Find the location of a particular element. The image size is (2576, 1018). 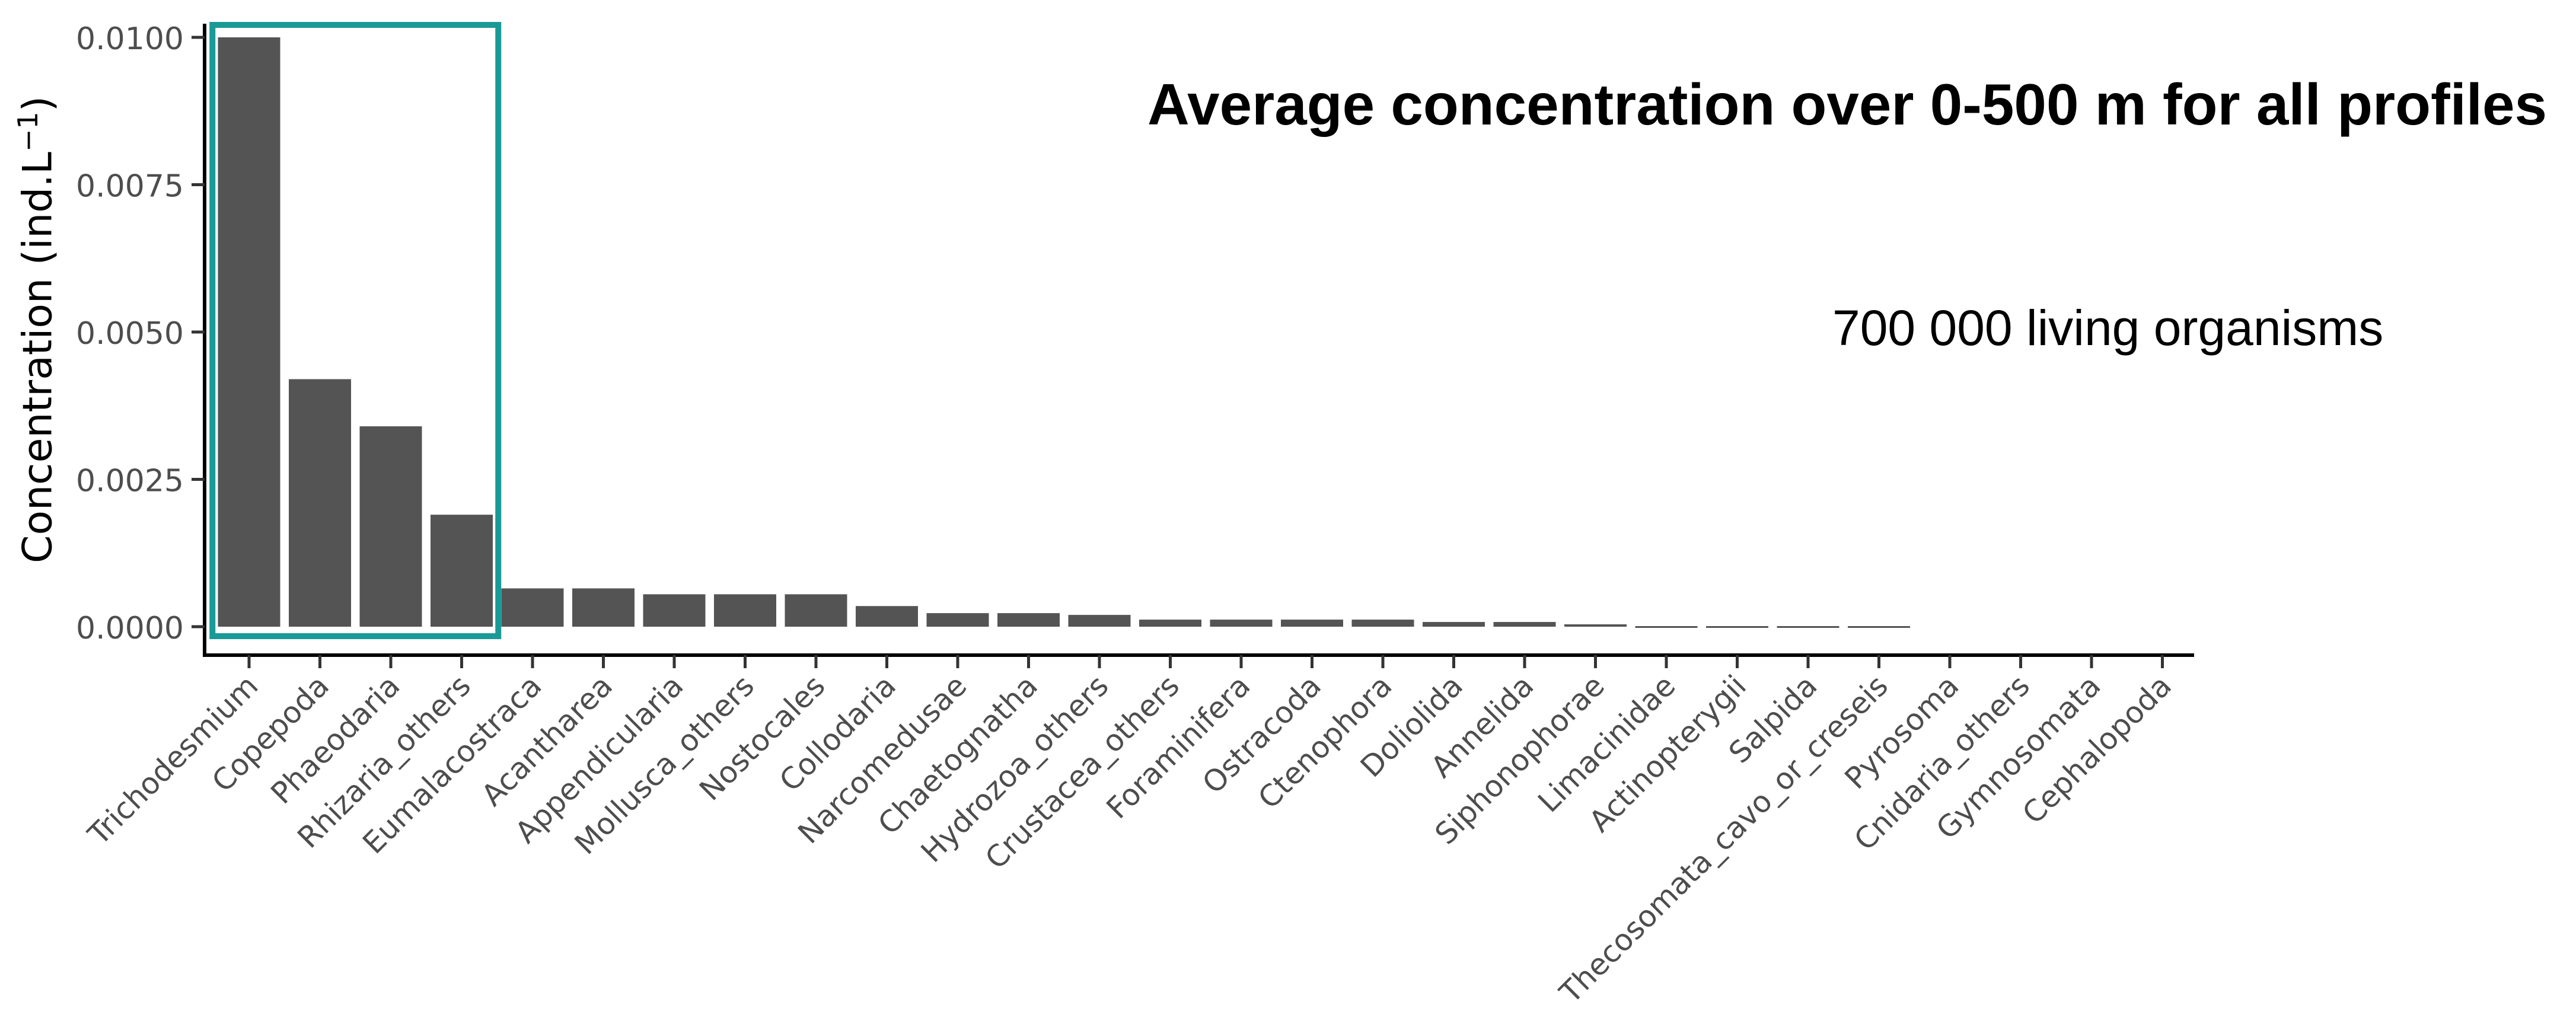

bar-rhizaria-others is located at coordinates (462, 571).